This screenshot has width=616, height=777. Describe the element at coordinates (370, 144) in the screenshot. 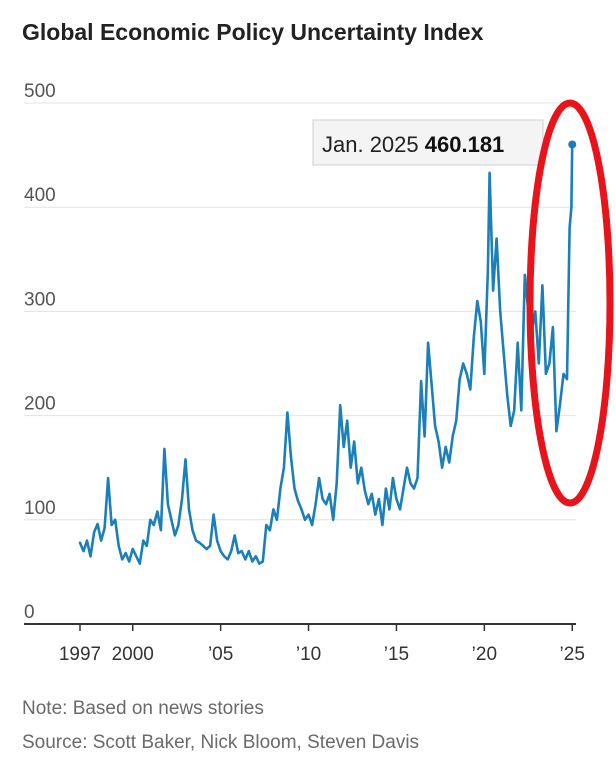

I see `annotation-date: Jan. 2025` at that location.